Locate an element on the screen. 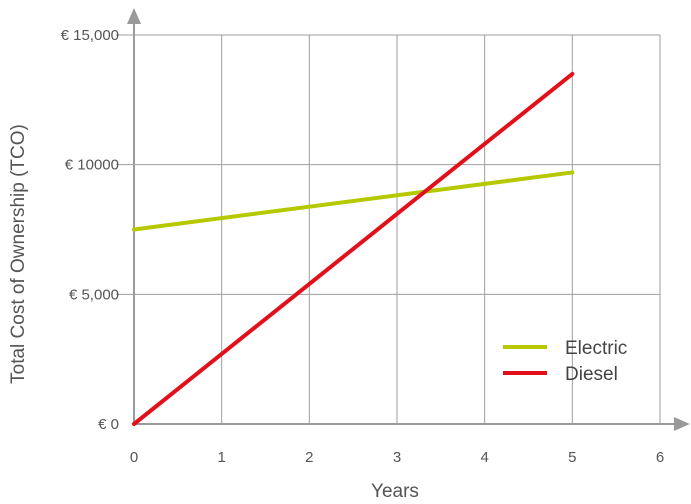 The image size is (691, 504). x-tick-label: 6 is located at coordinates (660, 457).